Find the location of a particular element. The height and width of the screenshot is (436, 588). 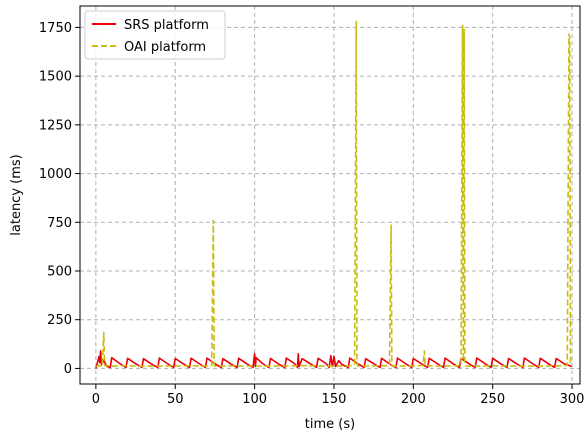

y-axis-label: latency (ms) is located at coordinates (16, 194).